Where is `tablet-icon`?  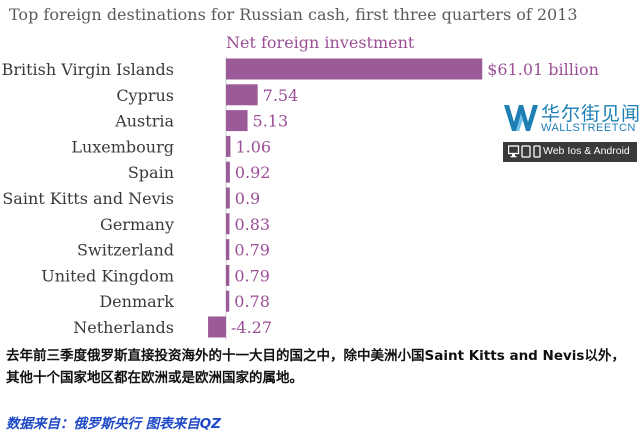 tablet-icon is located at coordinates (526, 151).